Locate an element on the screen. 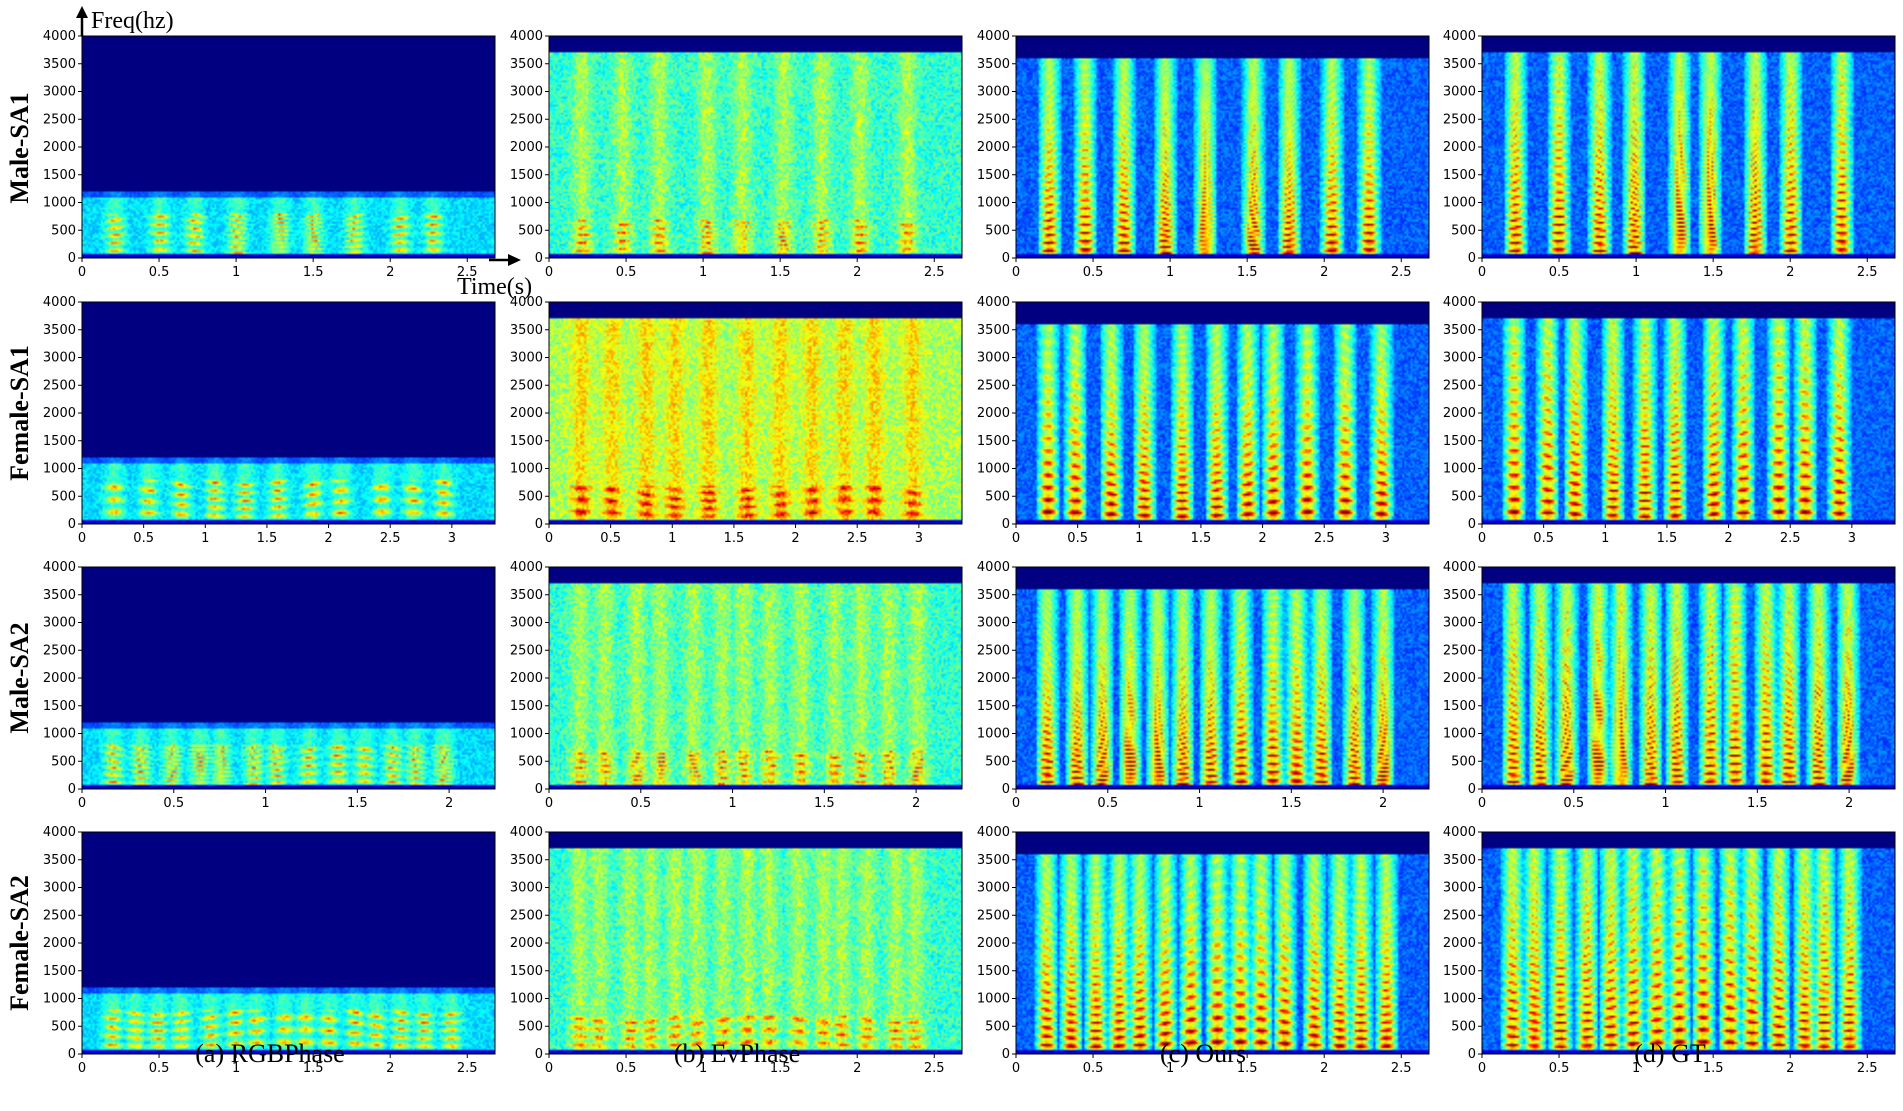 The image size is (1903, 1111). column-label-rgbphase: (a) RGBPhase is located at coordinates (269, 1053).